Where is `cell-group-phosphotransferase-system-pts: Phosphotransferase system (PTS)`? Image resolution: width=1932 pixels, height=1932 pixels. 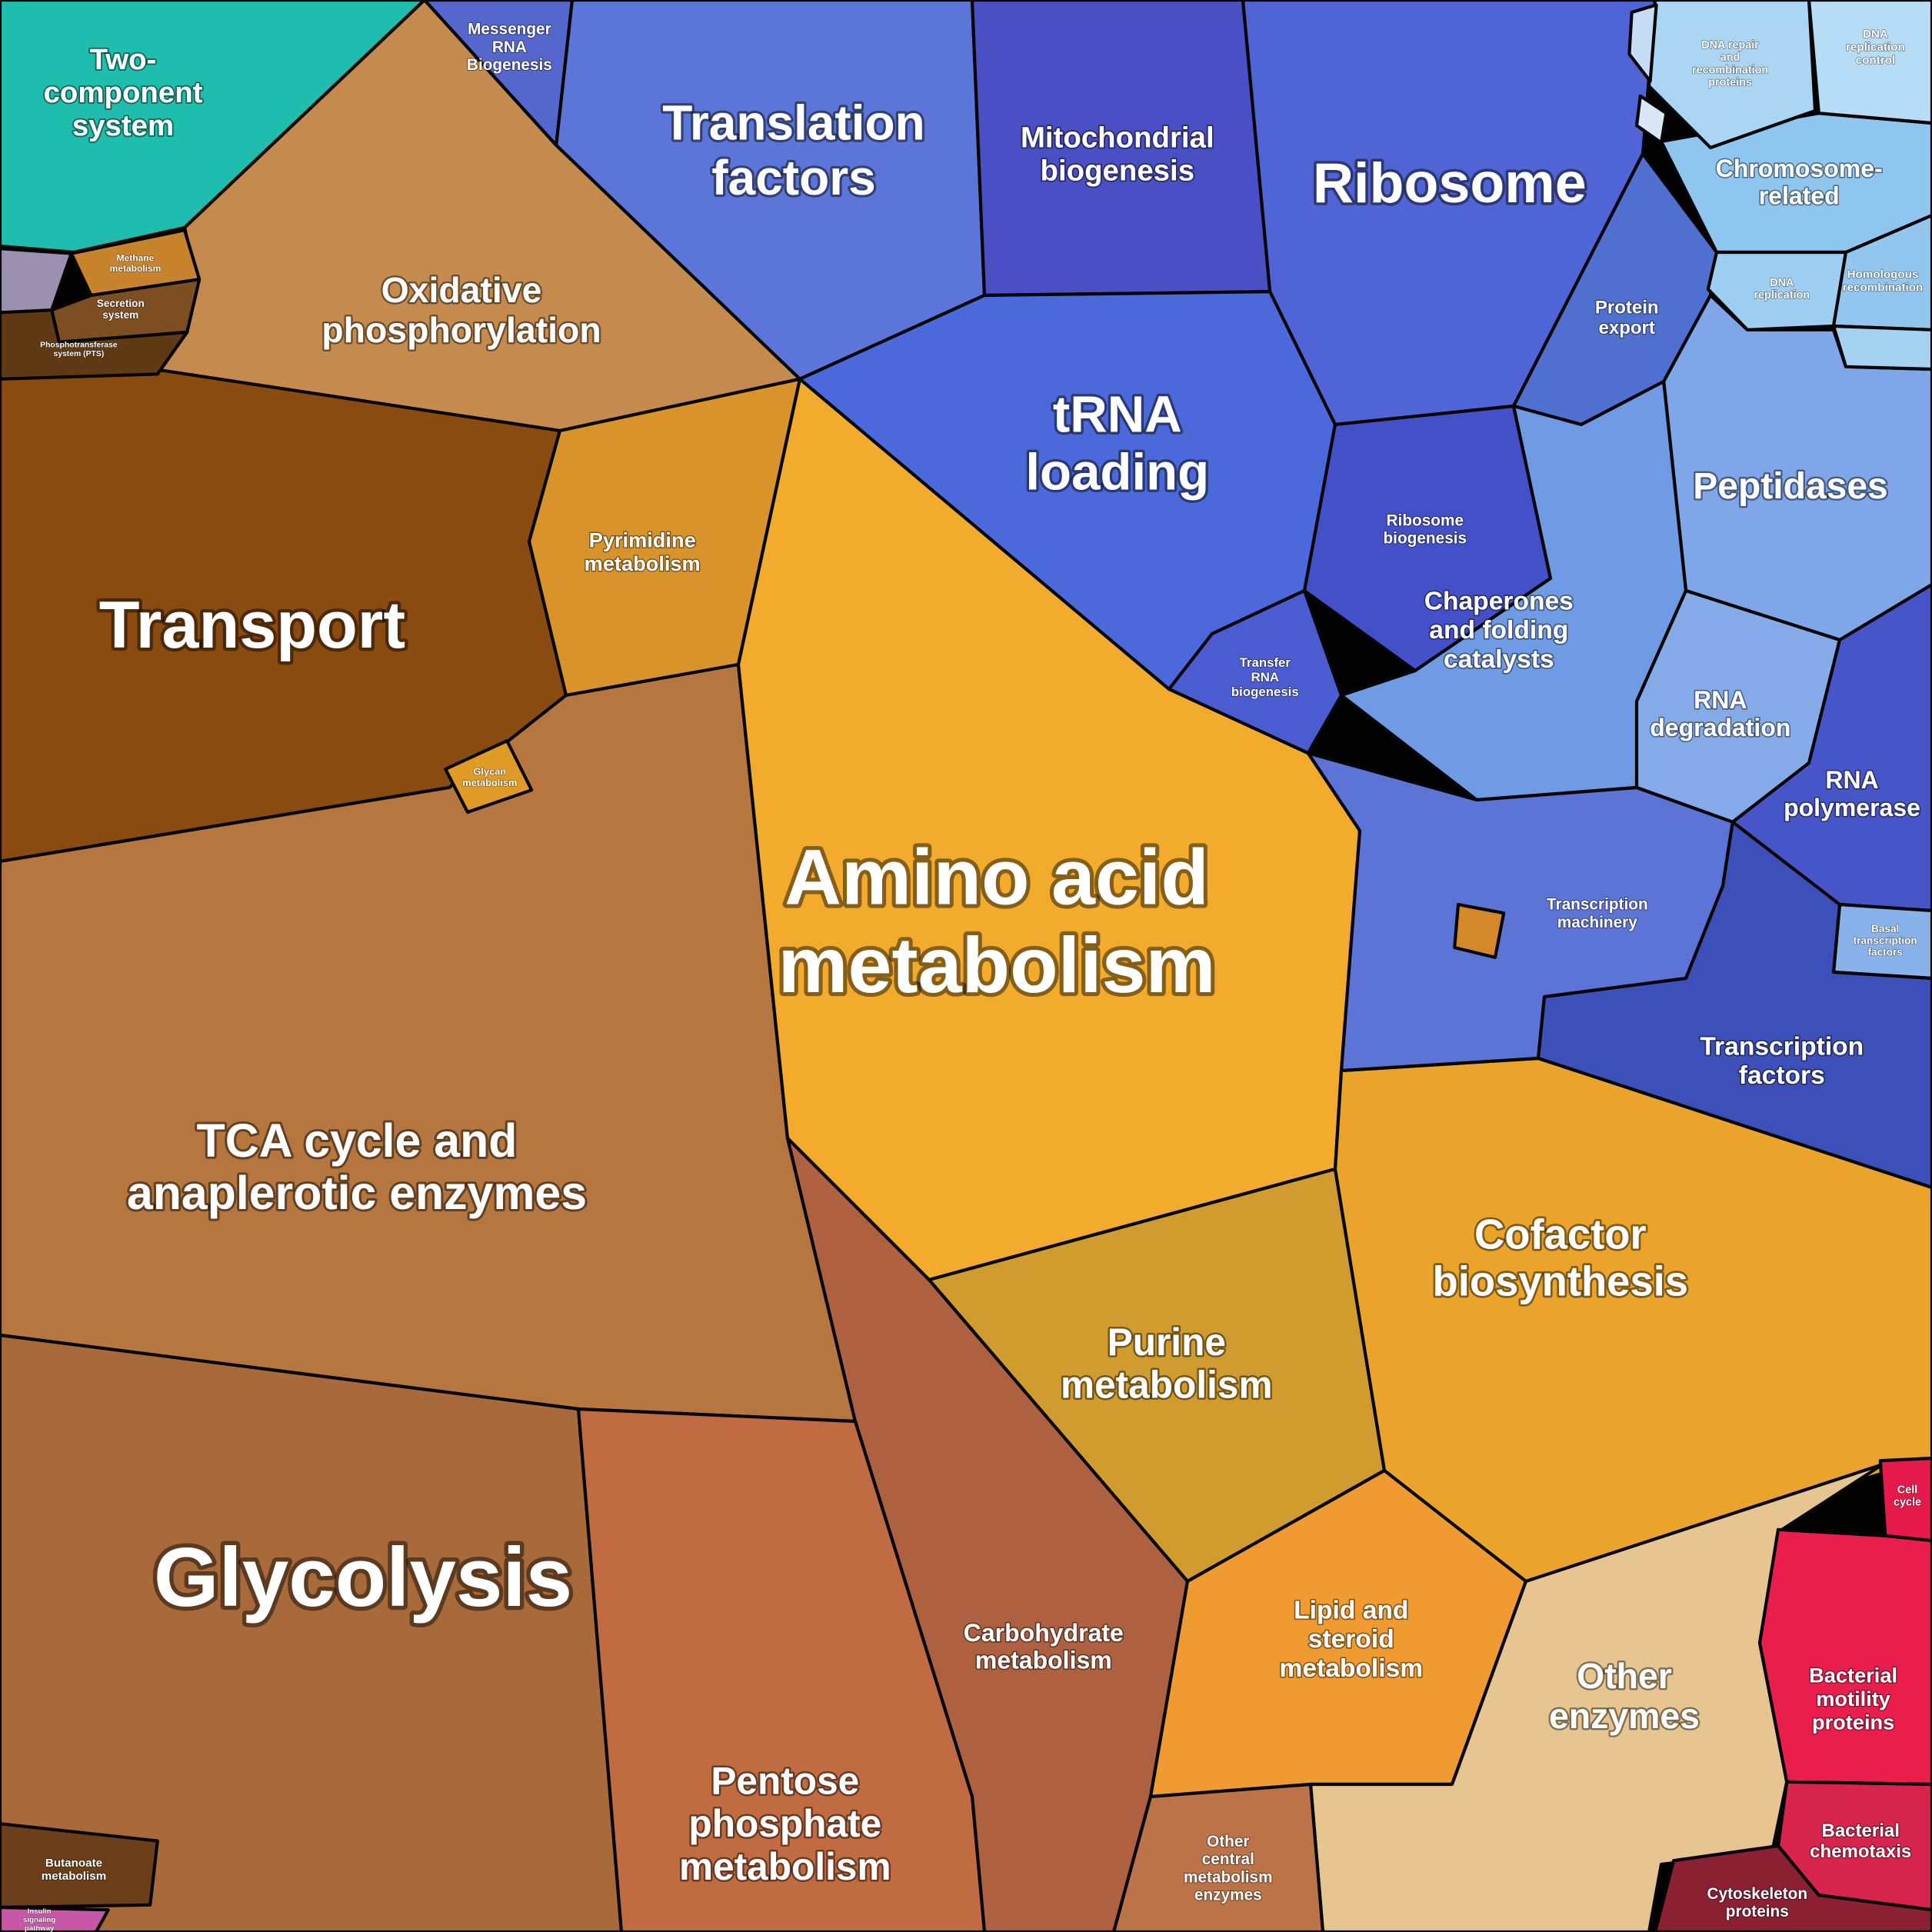
cell-group-phosphotransferase-system-pts: Phosphotransferase system (PTS) is located at coordinates (94, 344).